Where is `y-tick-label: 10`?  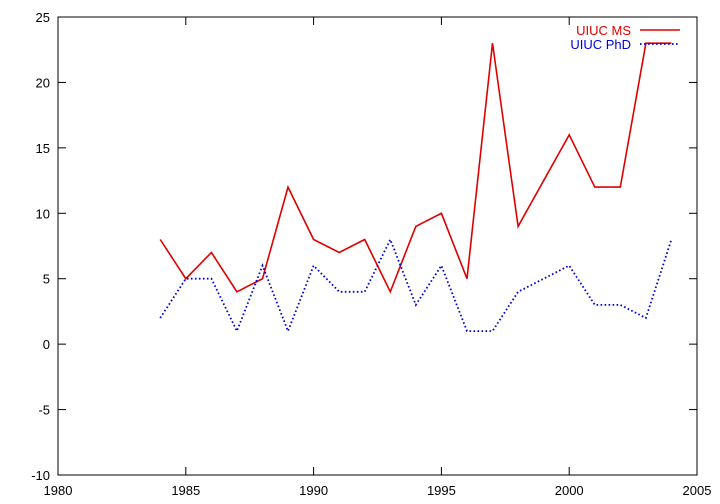
y-tick-label: 10 is located at coordinates (43, 213).